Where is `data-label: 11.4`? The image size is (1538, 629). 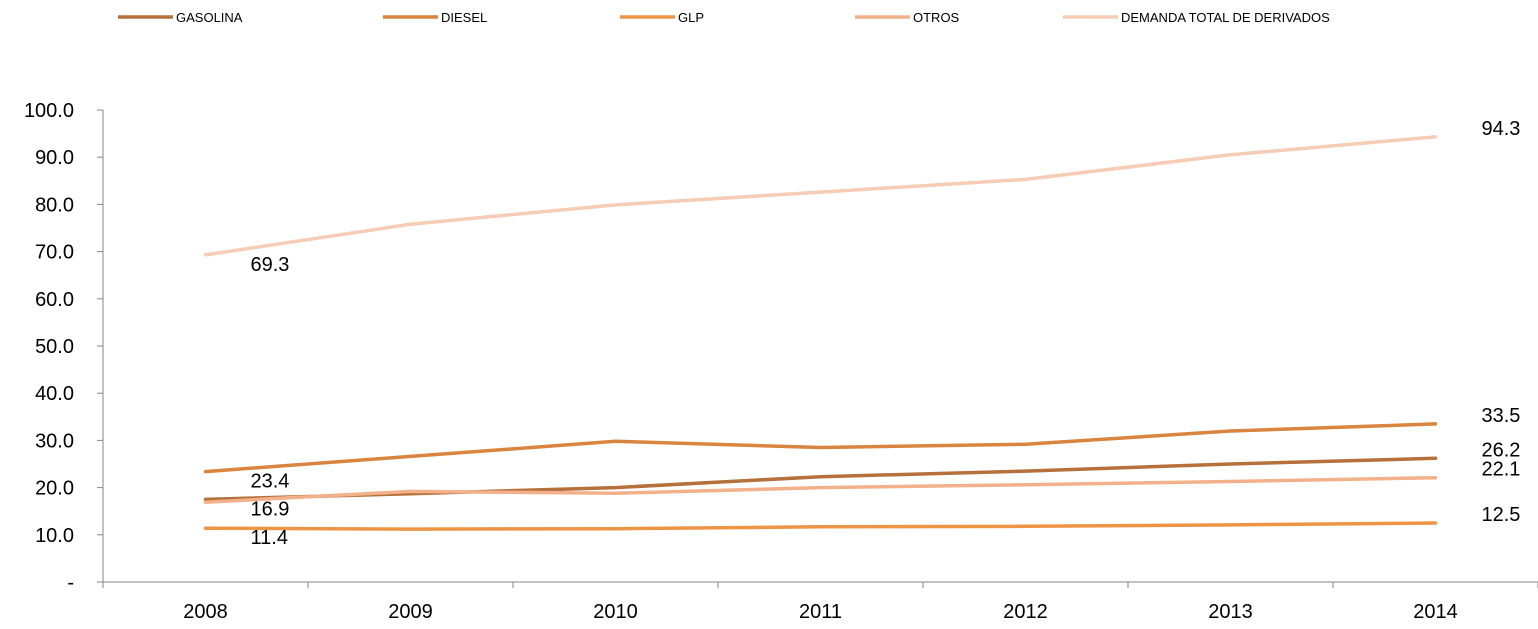
data-label: 11.4 is located at coordinates (269, 538).